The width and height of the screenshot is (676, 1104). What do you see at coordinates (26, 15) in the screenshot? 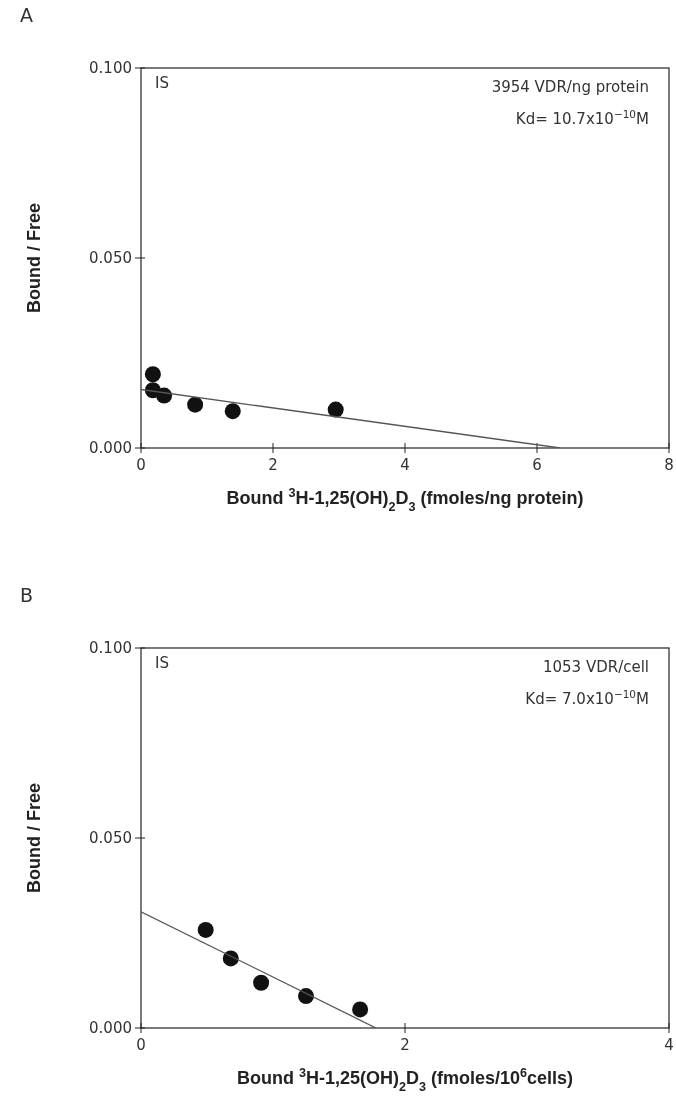
I see `chart-title: A` at bounding box center [26, 15].